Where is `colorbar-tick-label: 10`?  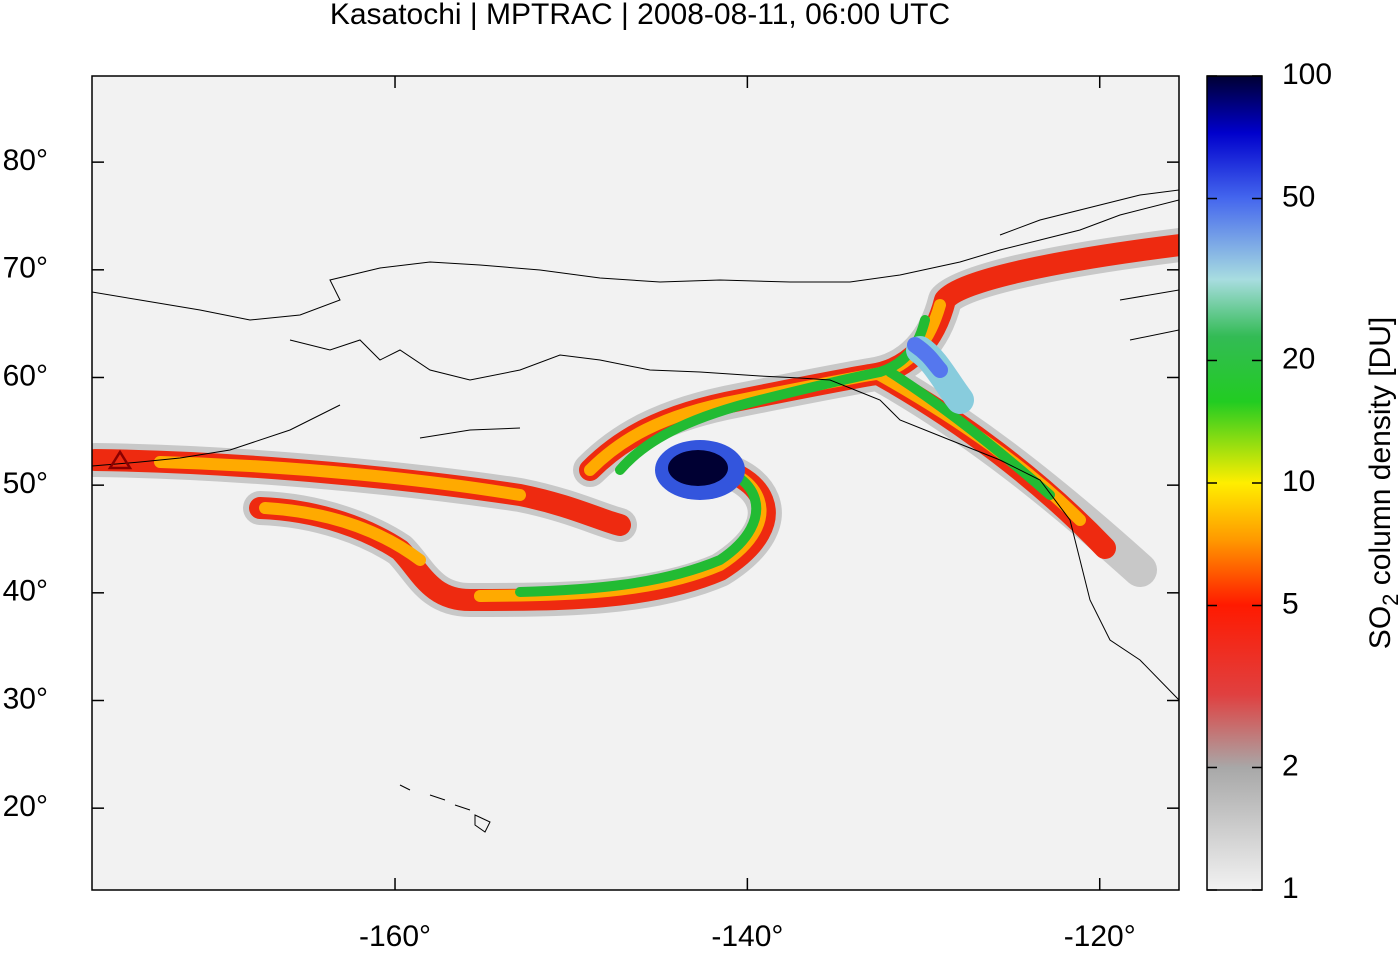 colorbar-tick-label: 10 is located at coordinates (1298, 481).